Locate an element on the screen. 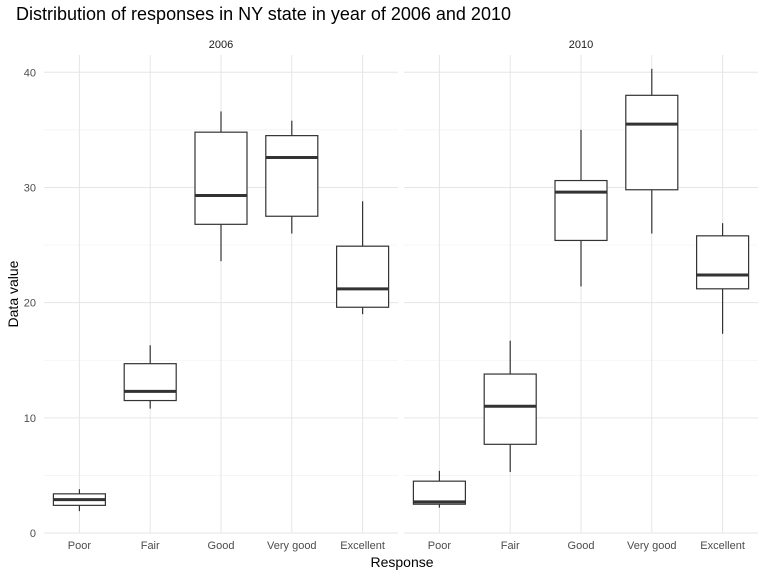 The width and height of the screenshot is (768, 576). box-2010-poor is located at coordinates (439, 492).